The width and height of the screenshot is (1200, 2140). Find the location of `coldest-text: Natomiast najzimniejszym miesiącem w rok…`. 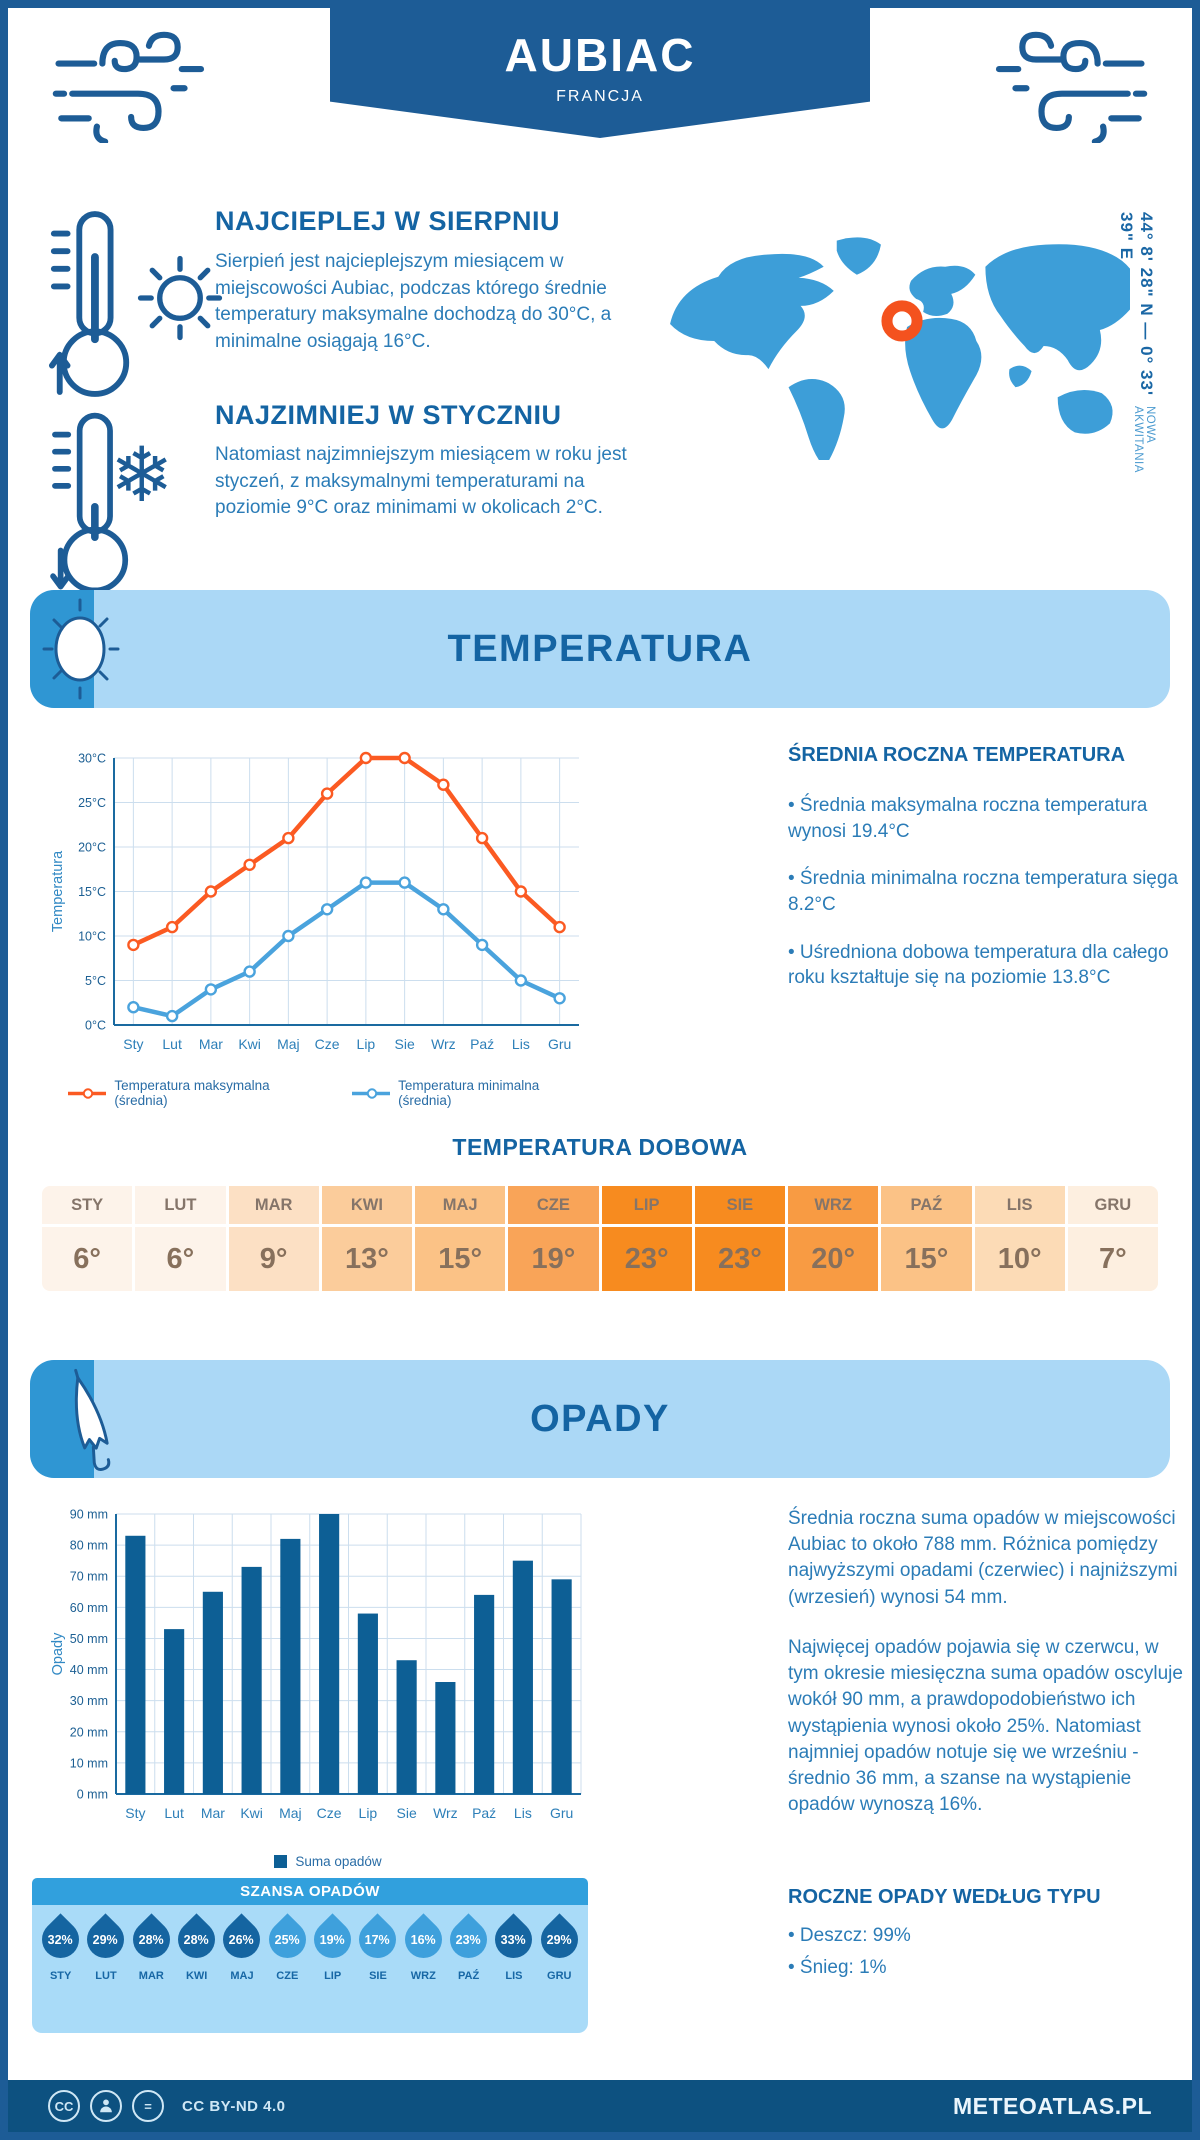

coldest-text: Natomiast najzimniejszym miesiącem w rok… is located at coordinates (421, 481).